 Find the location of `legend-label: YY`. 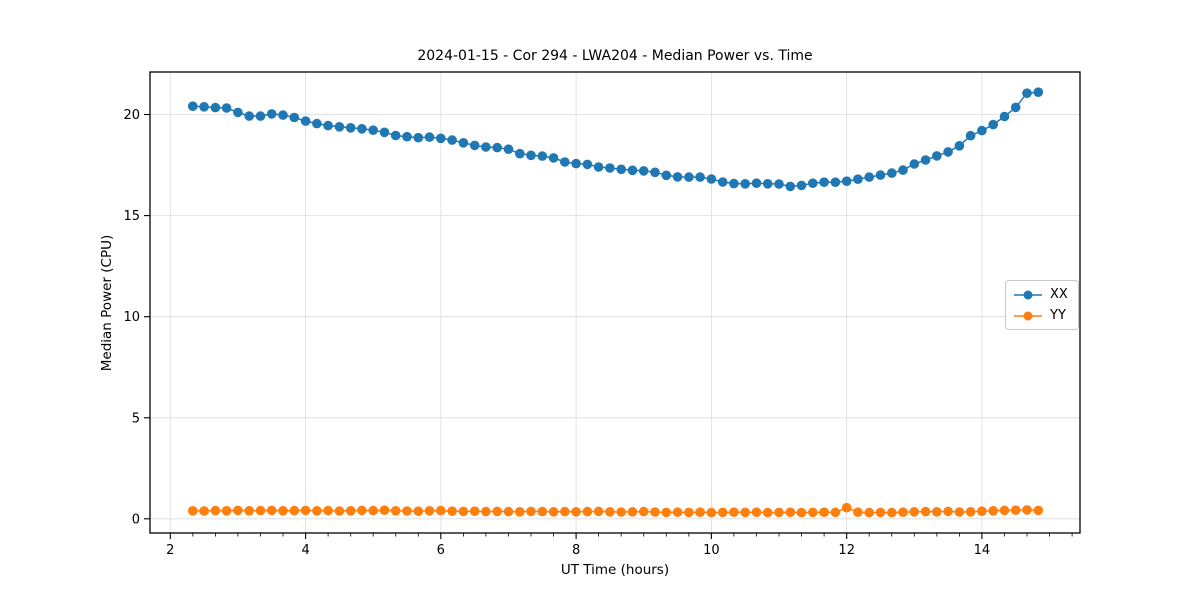

legend-label: YY is located at coordinates (1058, 315).